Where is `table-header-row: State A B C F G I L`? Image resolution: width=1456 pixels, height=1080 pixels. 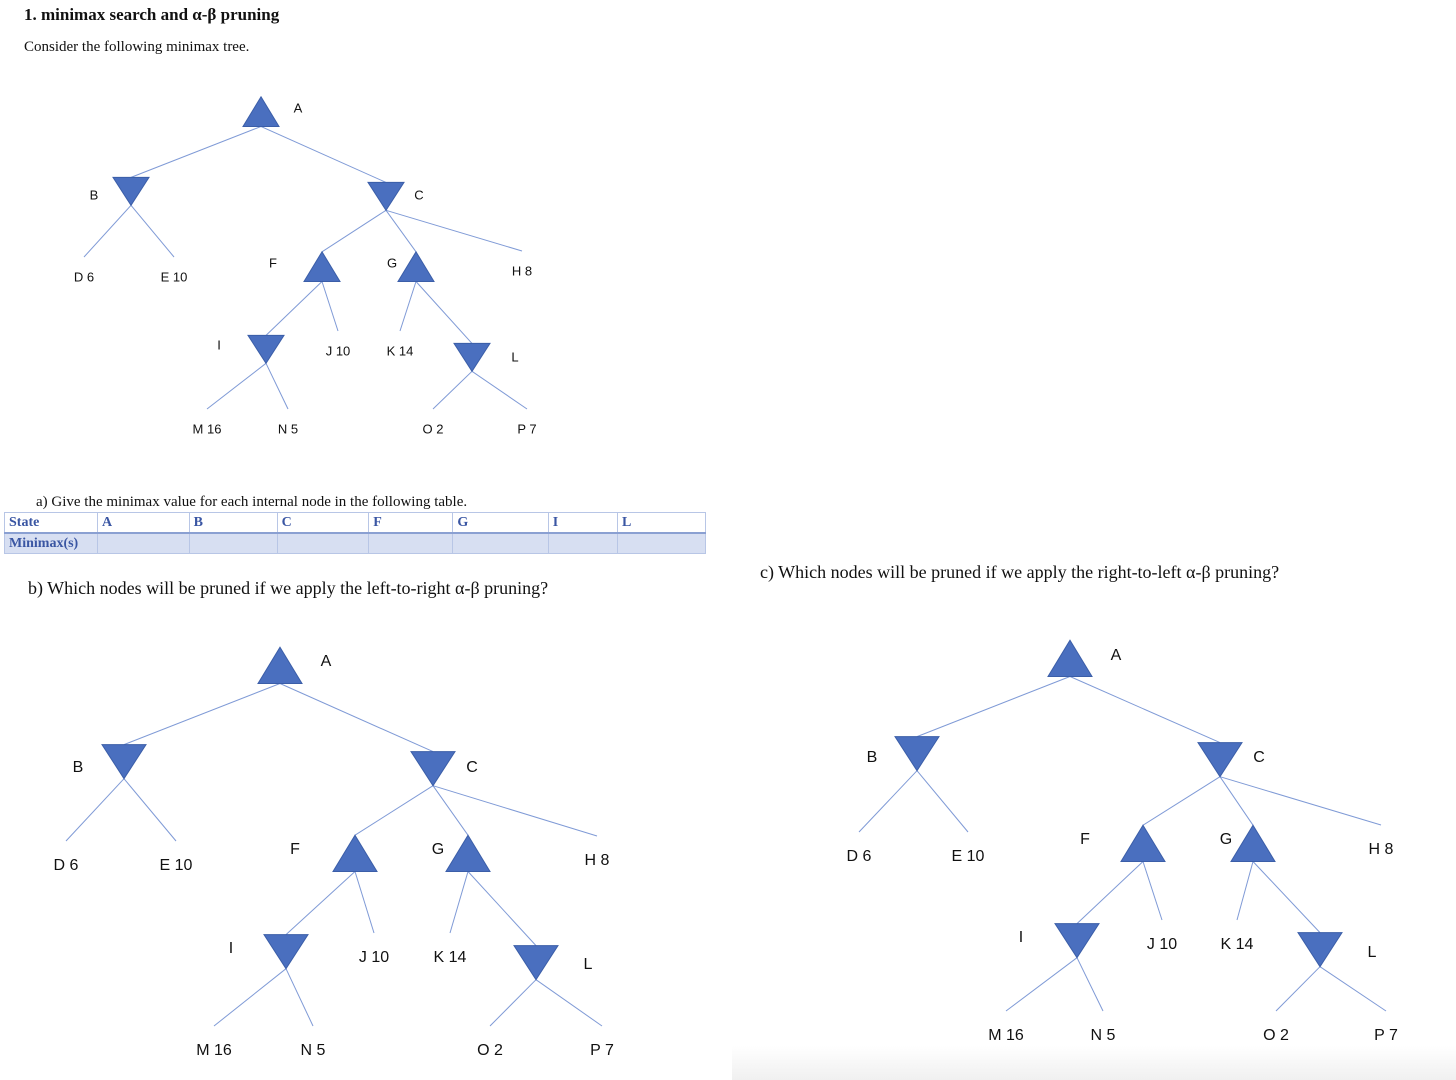
table-header-row: State A B C F G I L is located at coordinates (355, 523).